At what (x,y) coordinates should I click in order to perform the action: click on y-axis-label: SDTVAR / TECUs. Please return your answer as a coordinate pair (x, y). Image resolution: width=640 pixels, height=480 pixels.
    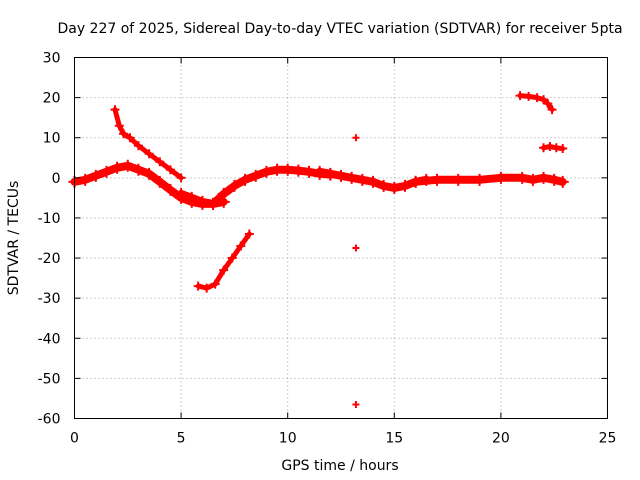
    Looking at the image, I should click on (14, 238).